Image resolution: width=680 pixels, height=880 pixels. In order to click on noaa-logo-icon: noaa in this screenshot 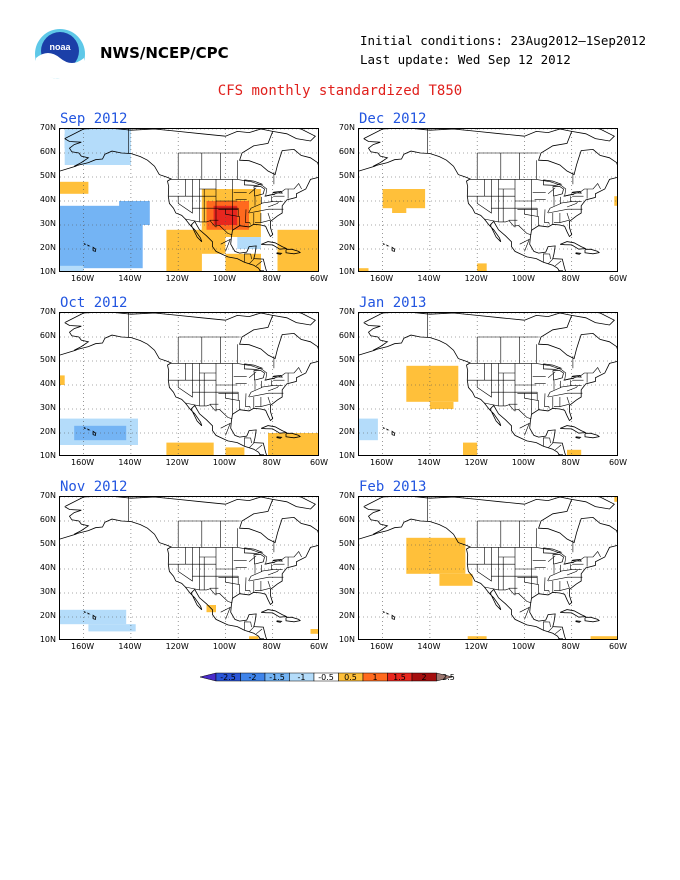, I will do `click(60, 54)`.